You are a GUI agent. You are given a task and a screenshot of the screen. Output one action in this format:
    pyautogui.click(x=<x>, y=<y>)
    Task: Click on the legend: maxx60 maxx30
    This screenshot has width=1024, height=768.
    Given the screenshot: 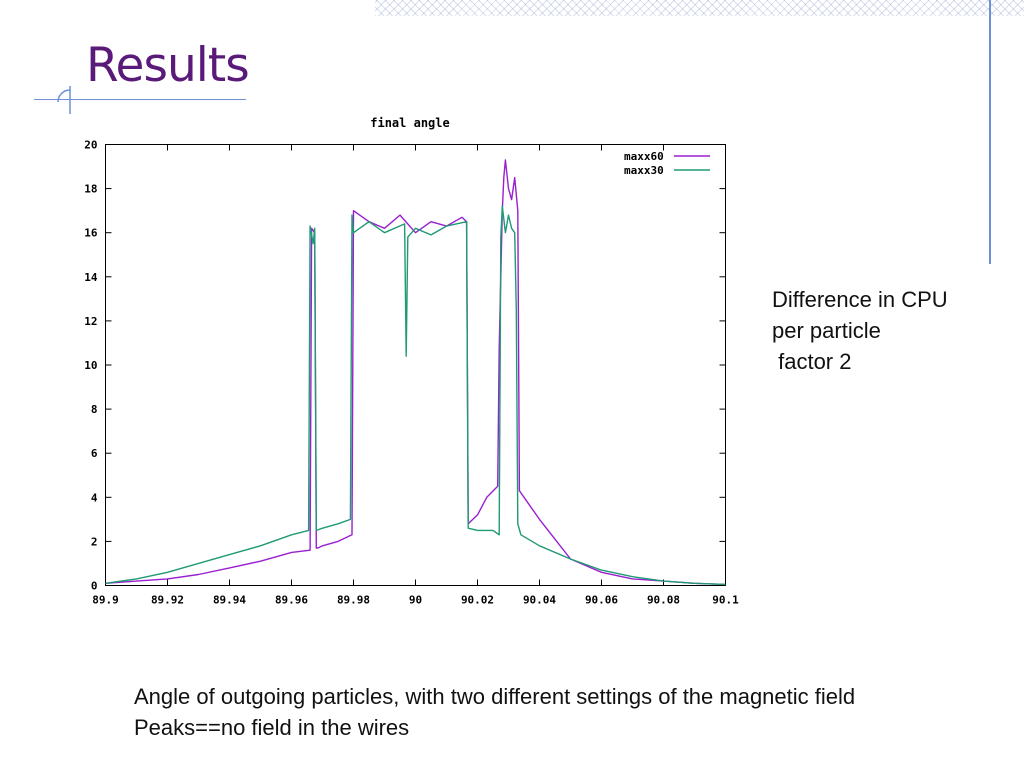 What is the action you would take?
    pyautogui.click(x=667, y=163)
    